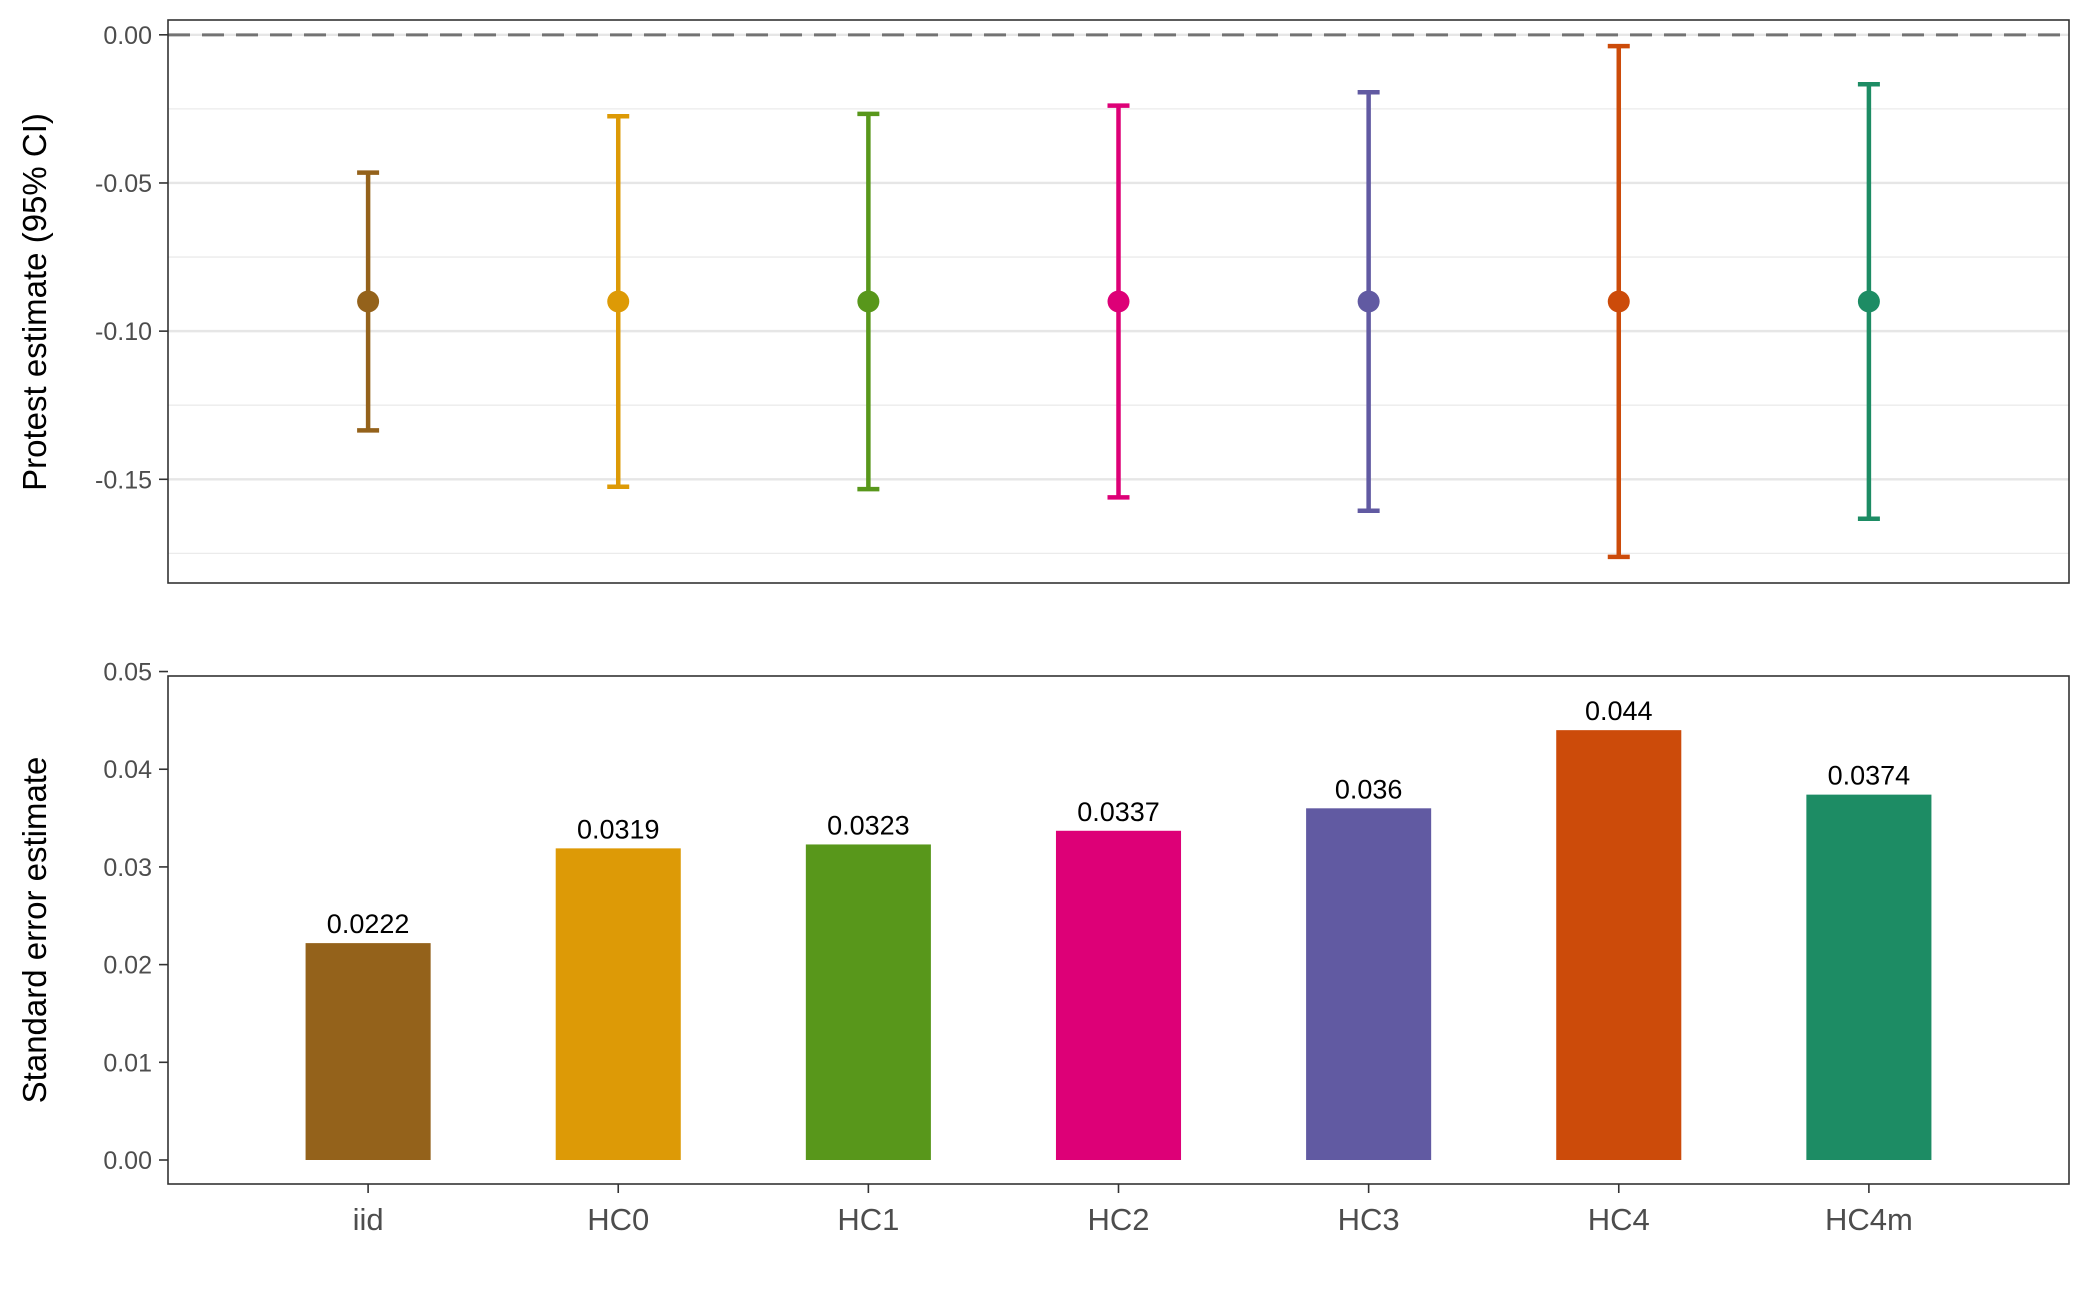  What do you see at coordinates (368, 1219) in the screenshot?
I see `x-tick-label: iid` at bounding box center [368, 1219].